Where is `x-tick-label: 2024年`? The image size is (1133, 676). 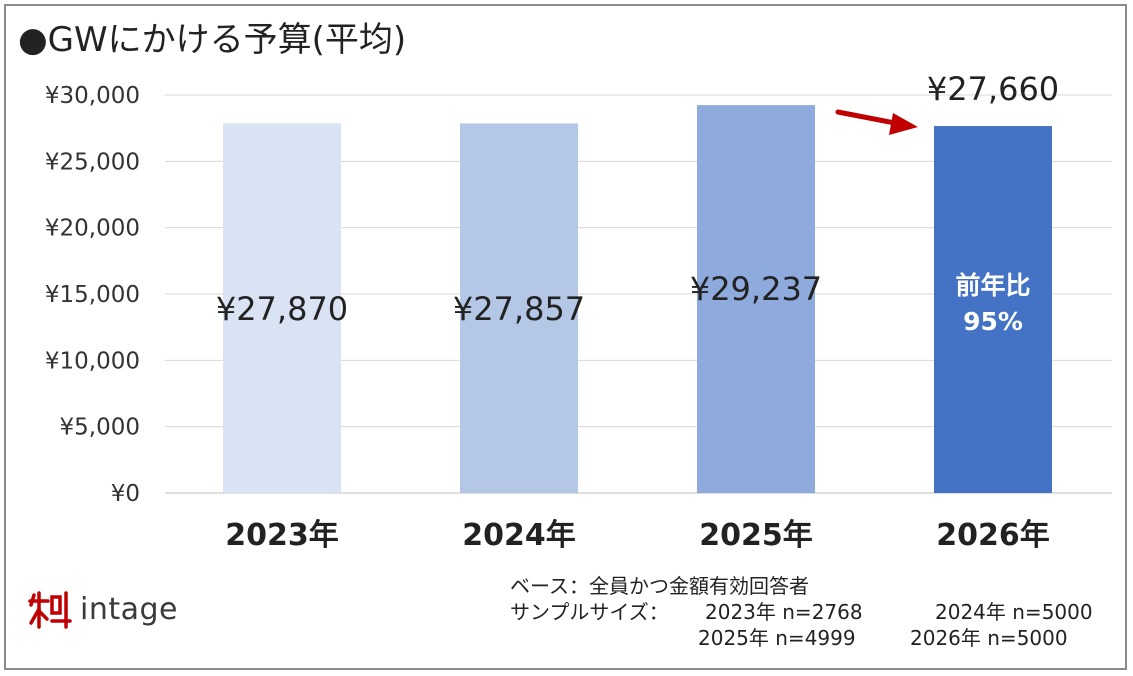 x-tick-label: 2024年 is located at coordinates (519, 535).